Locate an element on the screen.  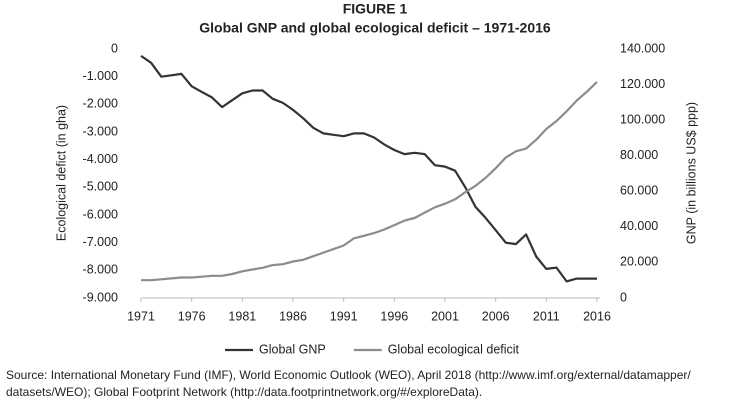
x-tick-label: 2011 is located at coordinates (546, 316).